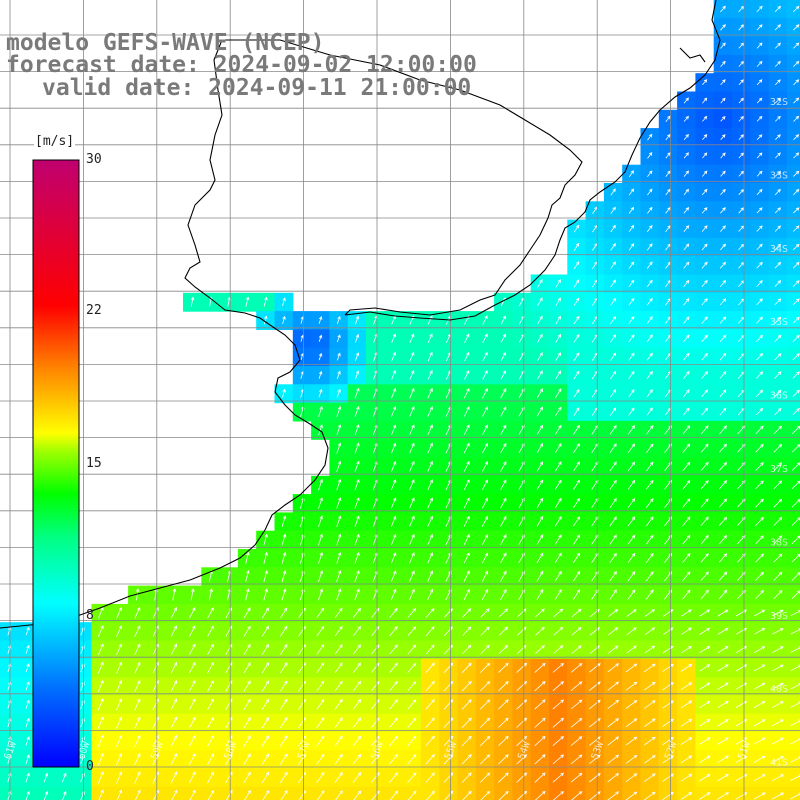 The image size is (800, 800). What do you see at coordinates (779, 763) in the screenshot?
I see `latitude-label: 41S` at bounding box center [779, 763].